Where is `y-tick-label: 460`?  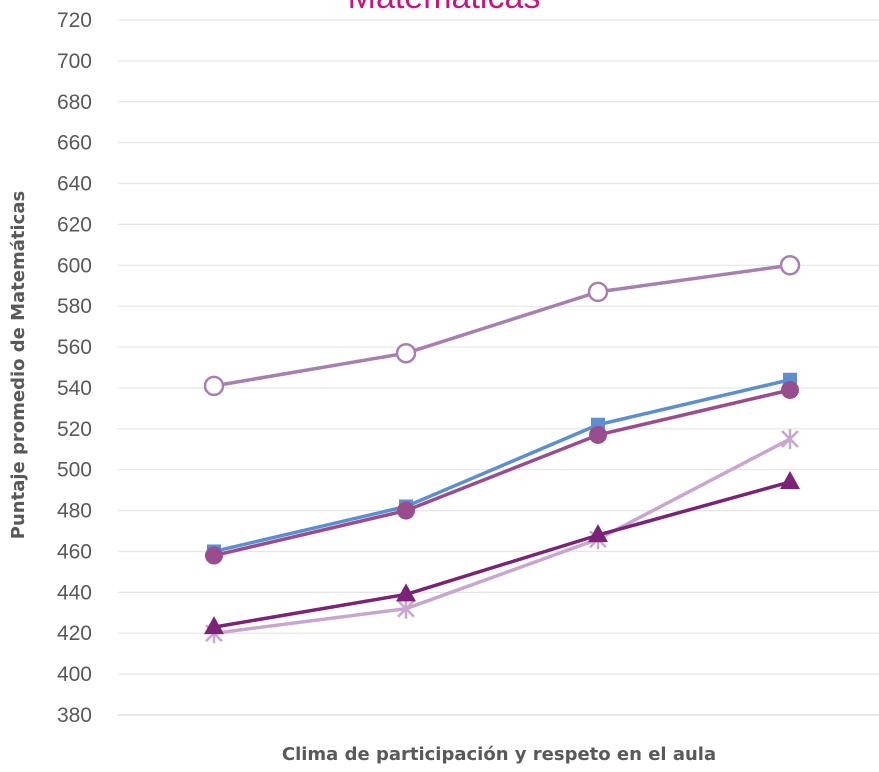 y-tick-label: 460 is located at coordinates (74, 551).